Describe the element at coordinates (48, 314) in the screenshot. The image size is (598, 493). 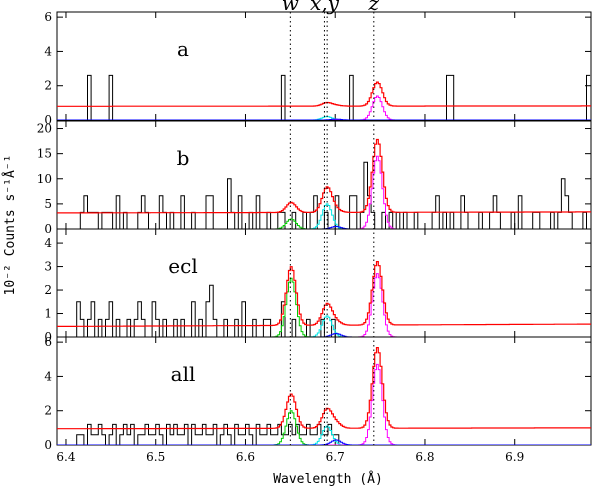
I see `y-tick-label: 1` at that location.